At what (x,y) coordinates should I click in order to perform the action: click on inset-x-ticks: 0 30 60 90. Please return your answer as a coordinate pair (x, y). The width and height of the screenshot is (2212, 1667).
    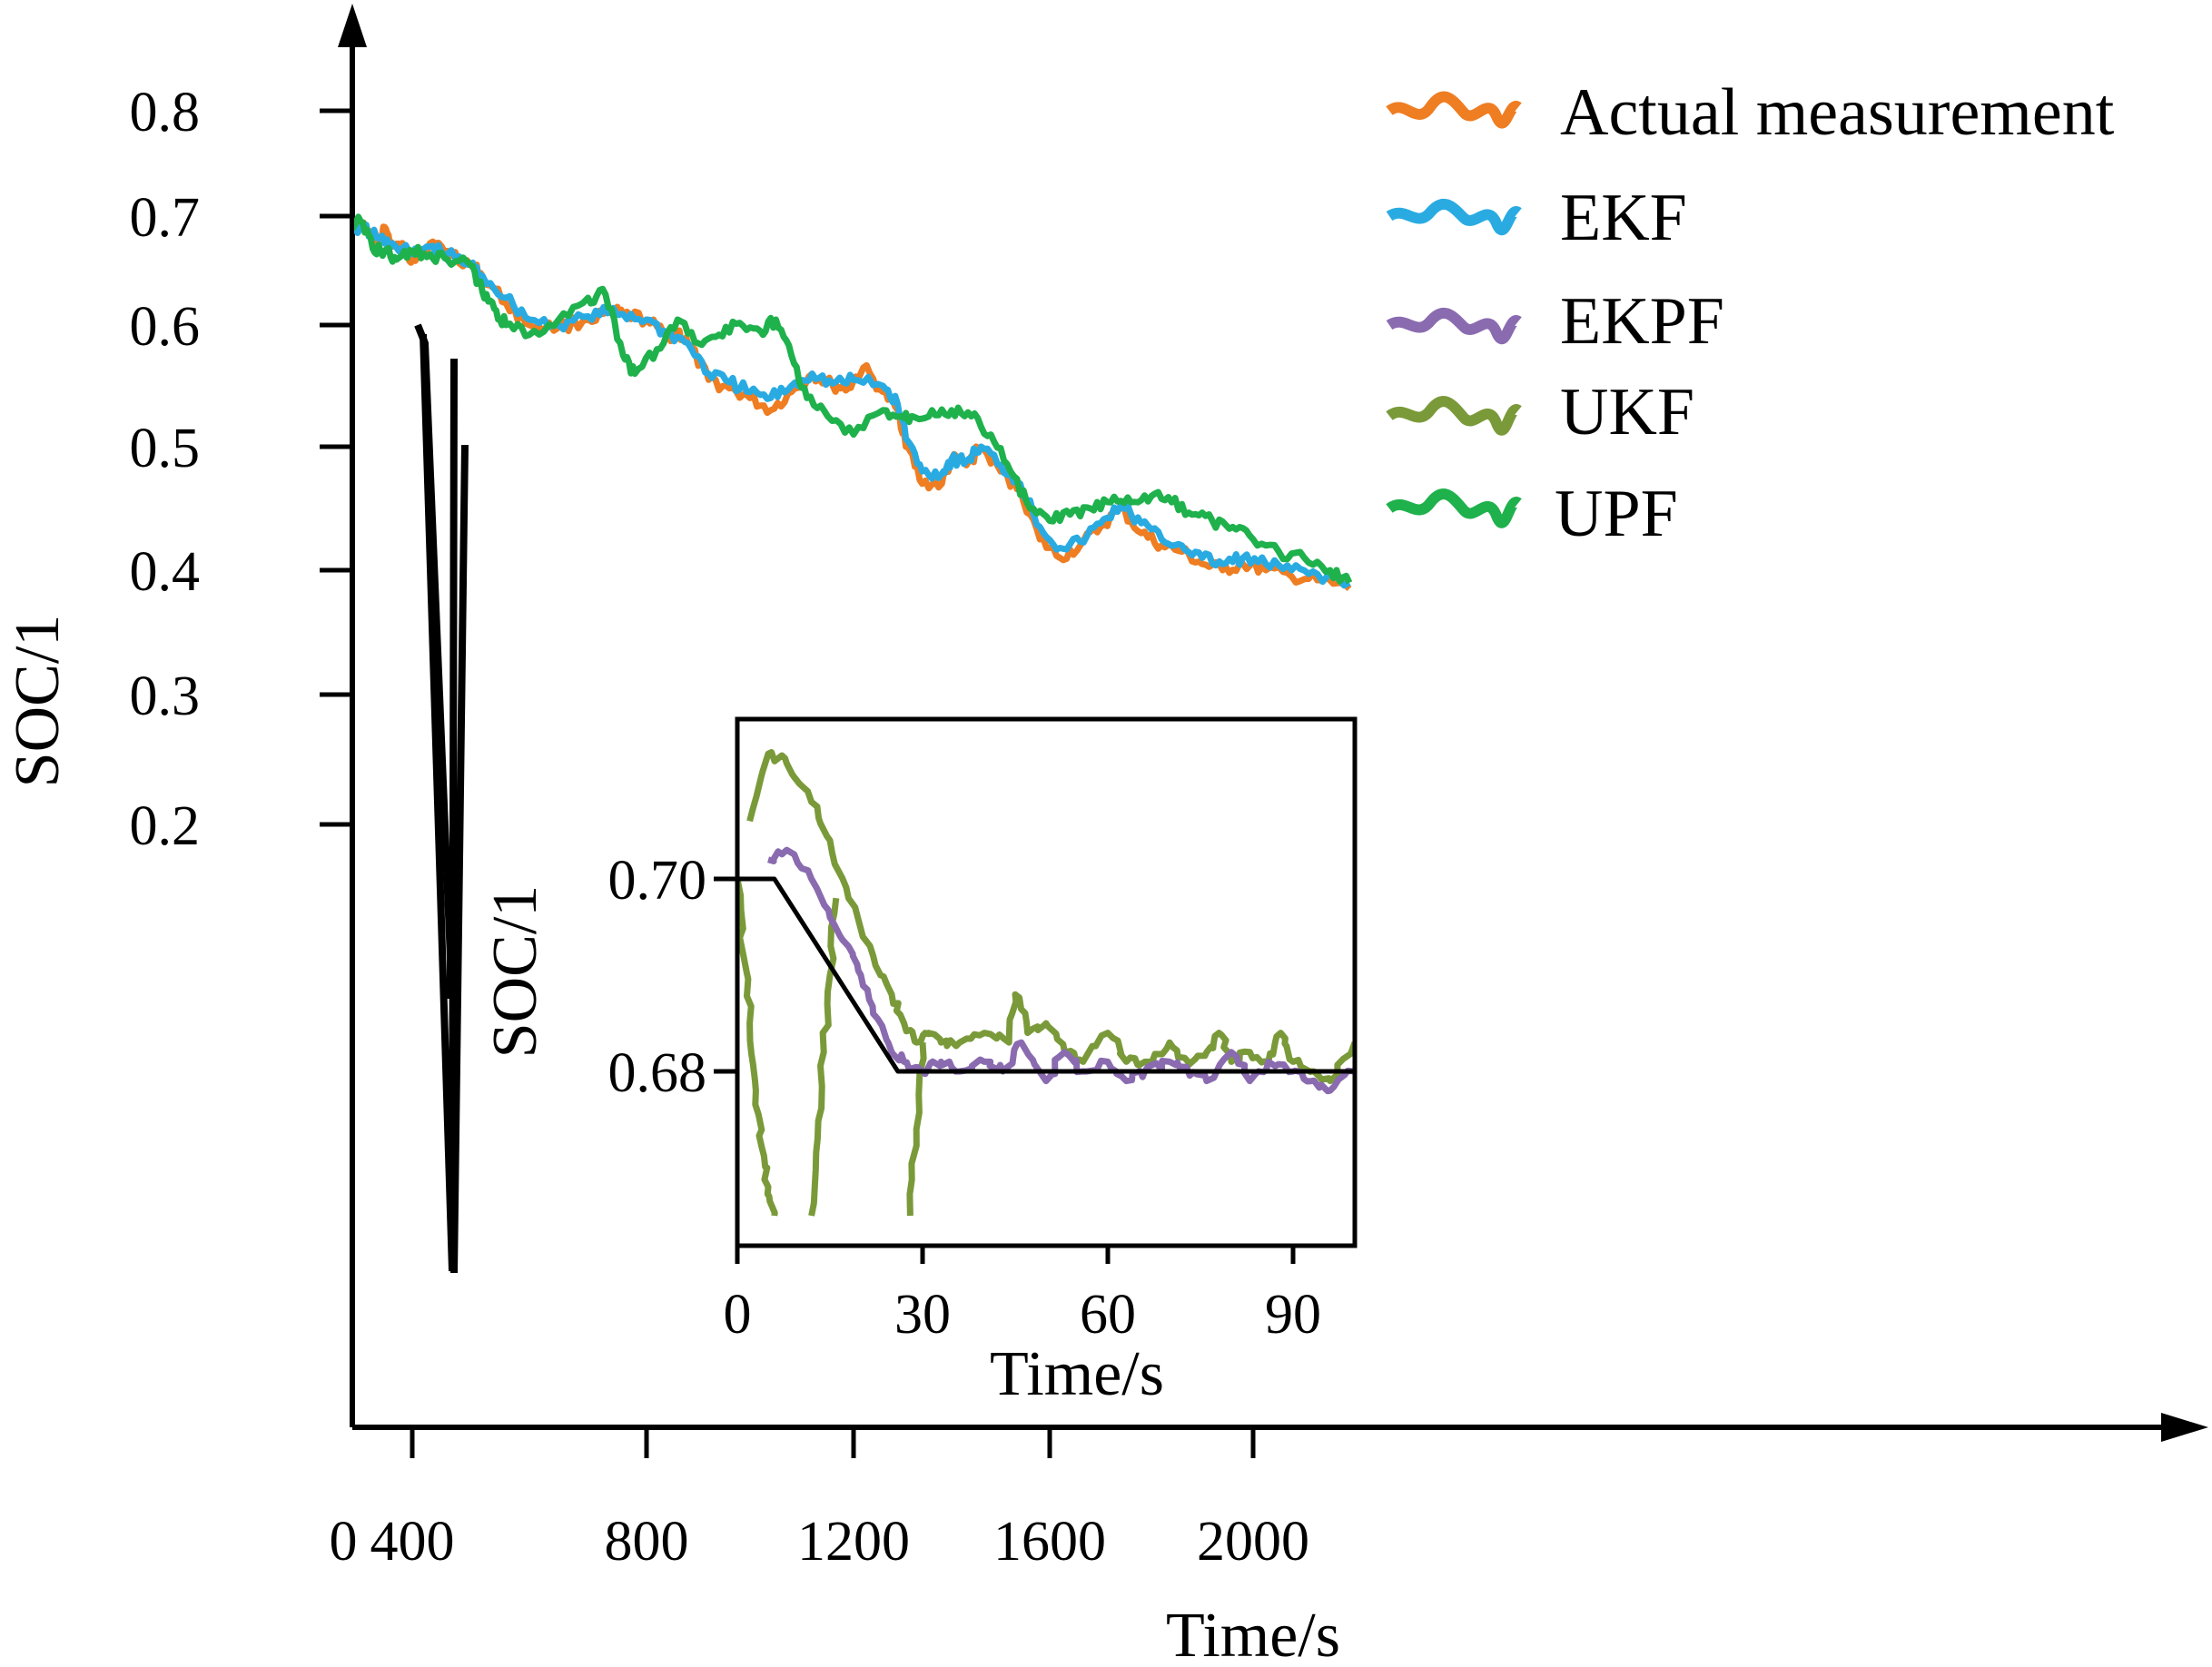
    Looking at the image, I should click on (1023, 1296).